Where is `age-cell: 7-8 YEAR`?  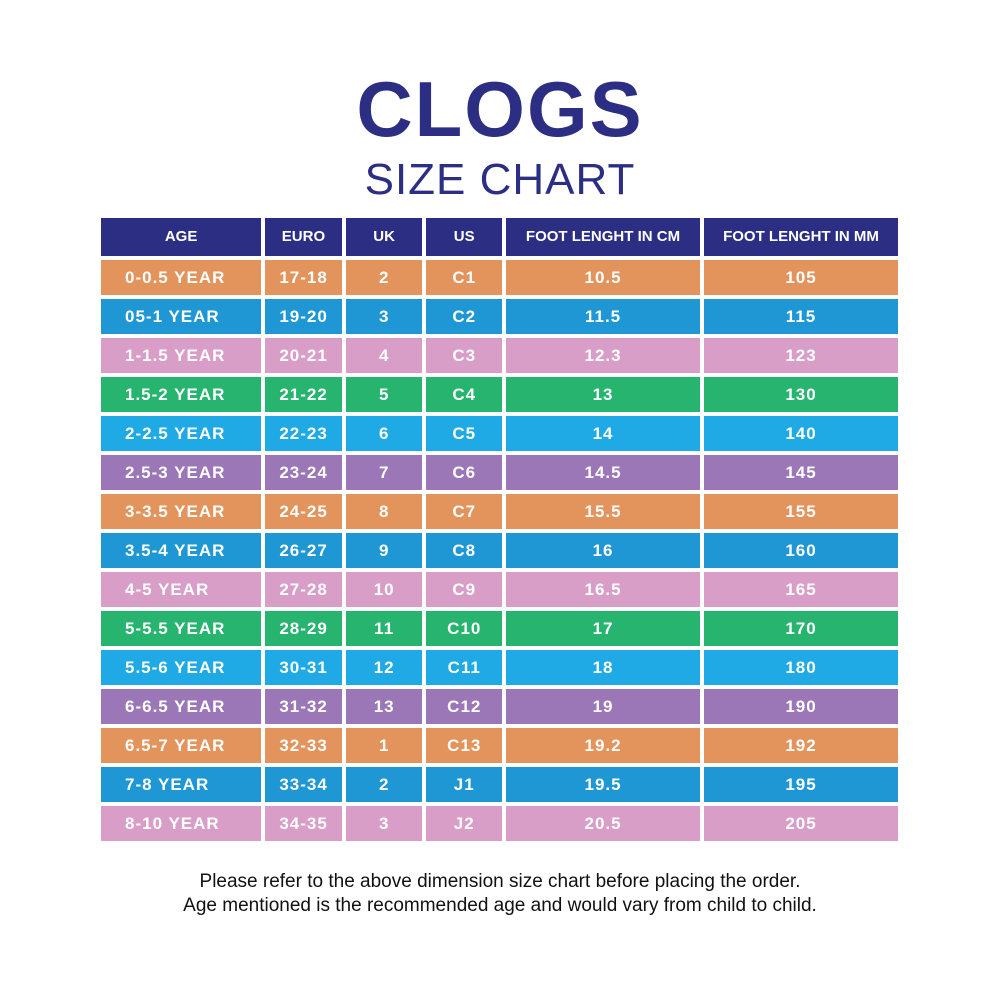
age-cell: 7-8 YEAR is located at coordinates (181, 784).